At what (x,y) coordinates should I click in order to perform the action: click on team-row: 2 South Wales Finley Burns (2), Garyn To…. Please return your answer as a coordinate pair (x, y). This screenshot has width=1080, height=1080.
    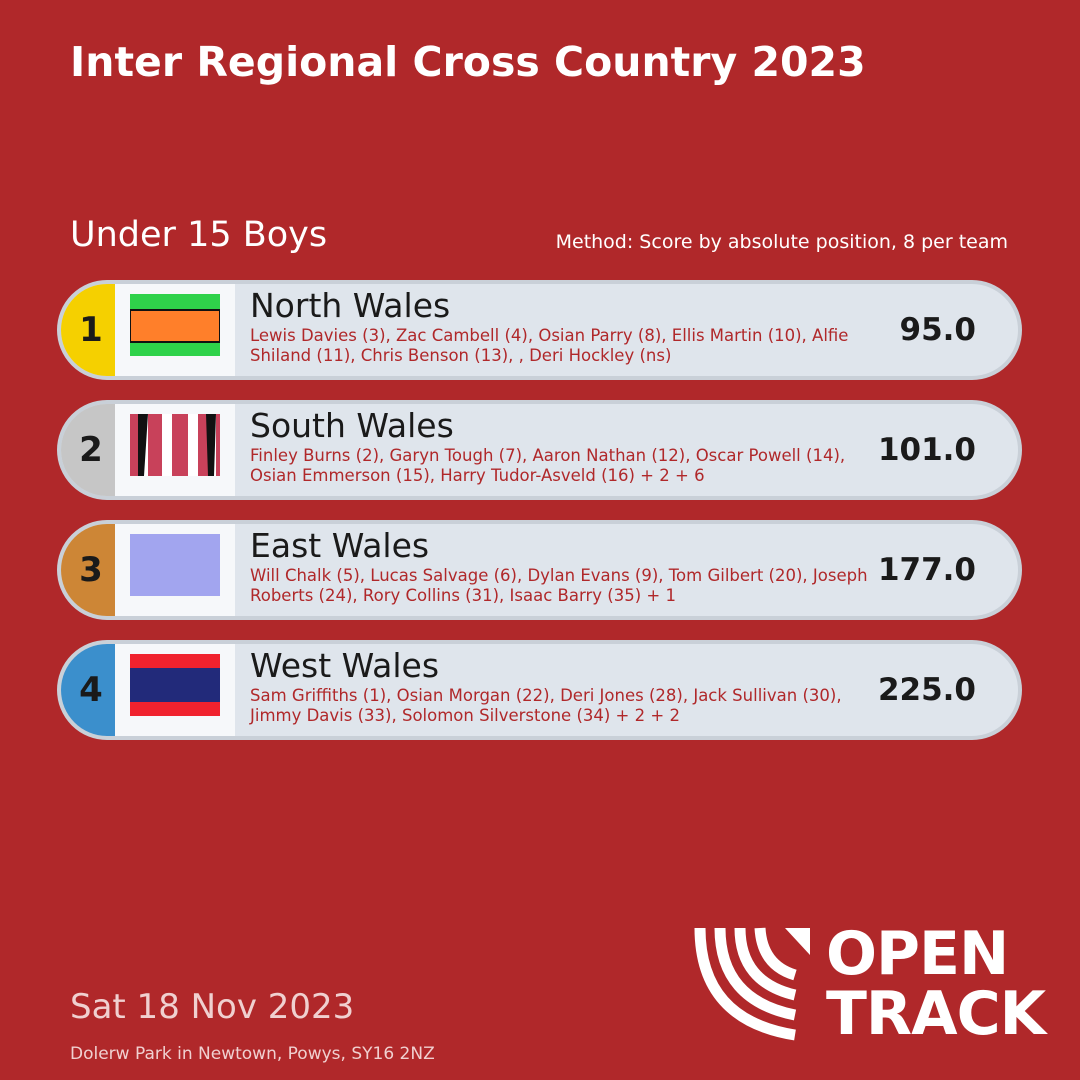
    Looking at the image, I should click on (539, 450).